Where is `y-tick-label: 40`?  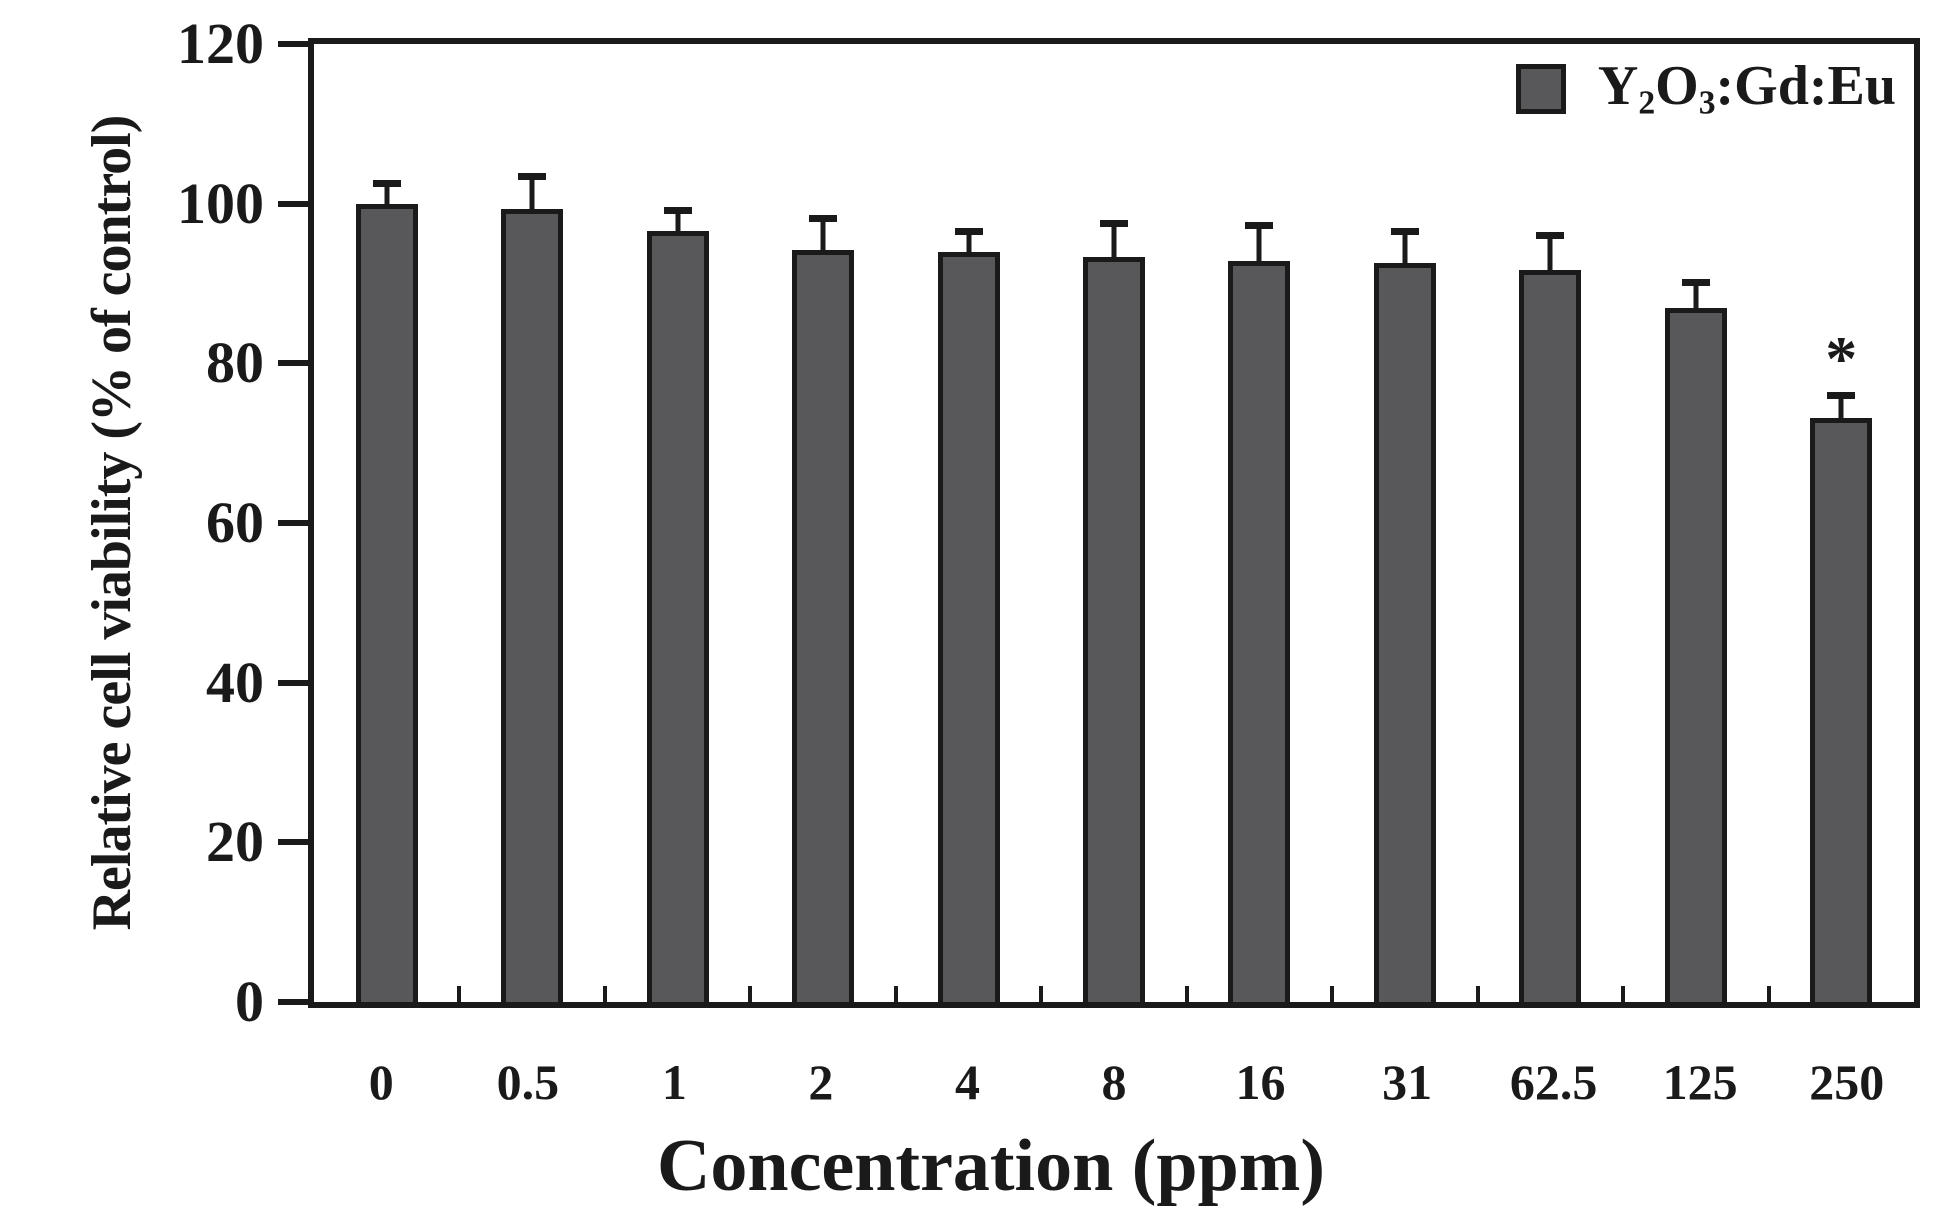 y-tick-label: 40 is located at coordinates (235, 682).